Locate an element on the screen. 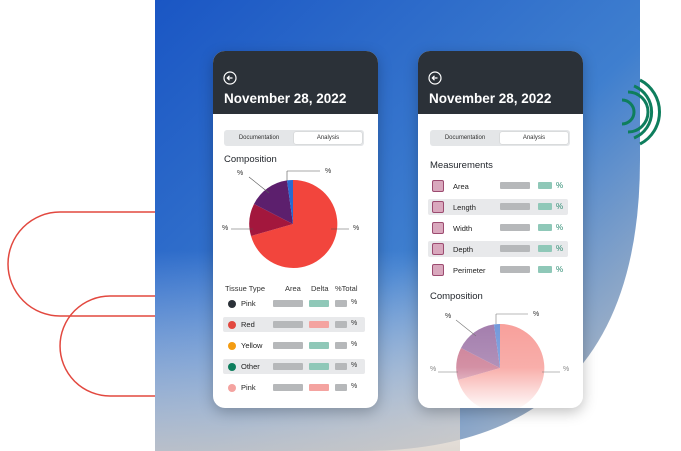  tissue-name: Yellow is located at coordinates (252, 345).